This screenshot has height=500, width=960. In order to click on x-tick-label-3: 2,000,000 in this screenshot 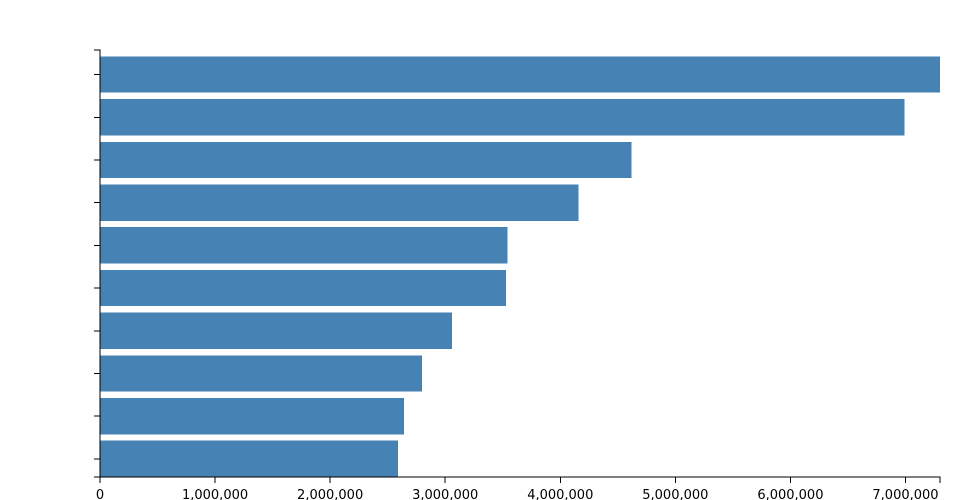, I will do `click(330, 494)`.